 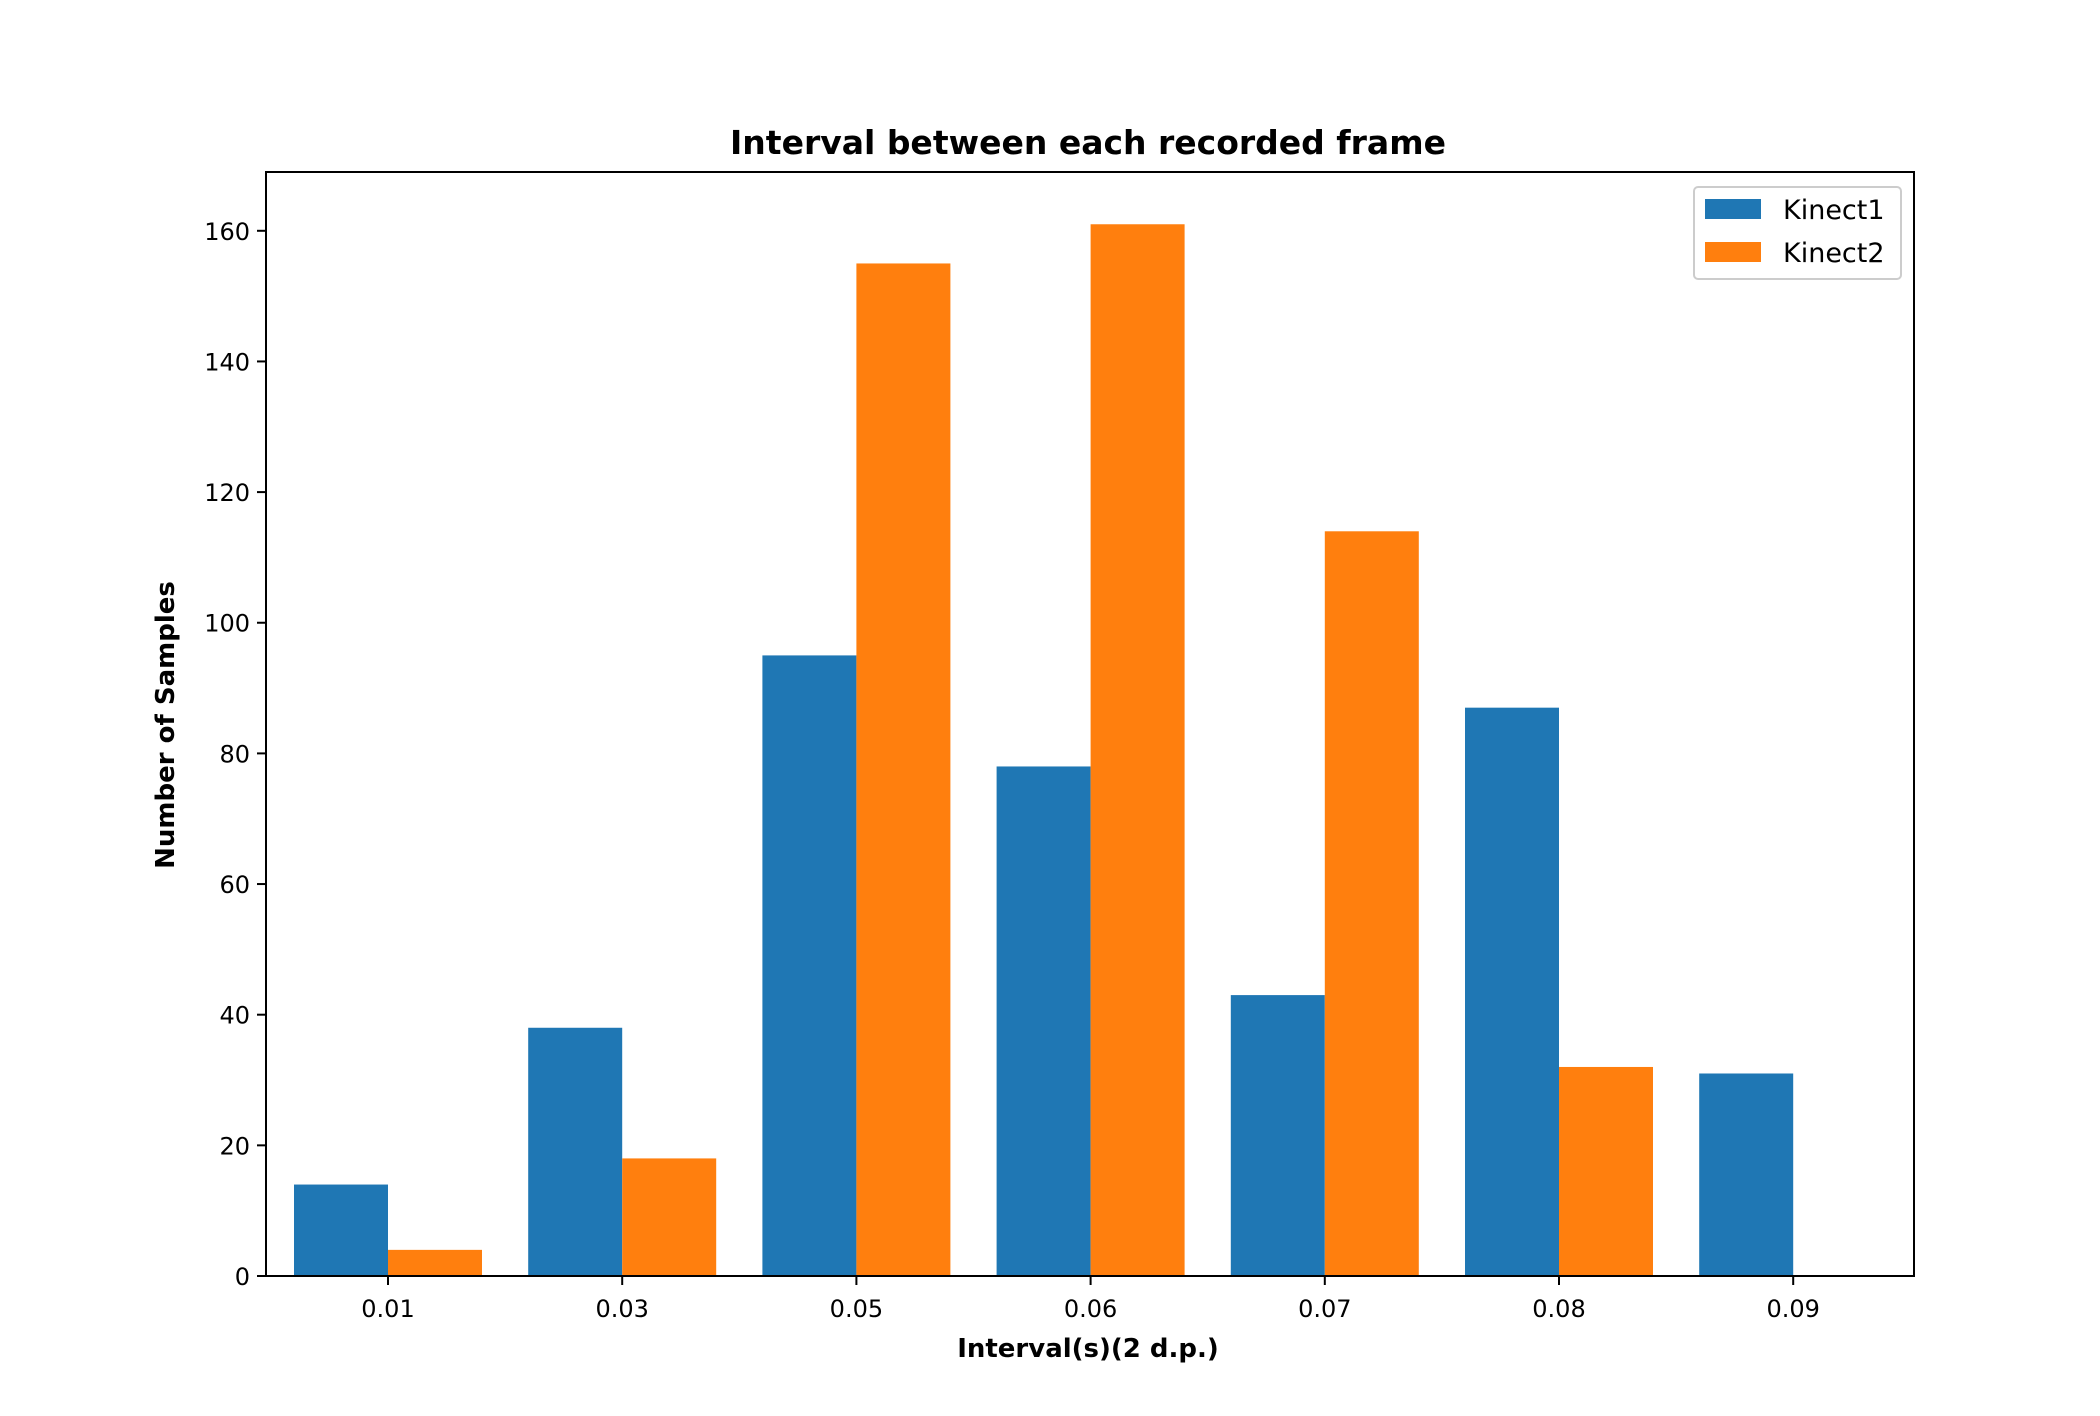 What do you see at coordinates (1733, 252) in the screenshot?
I see `legend-swatch-kinect2` at bounding box center [1733, 252].